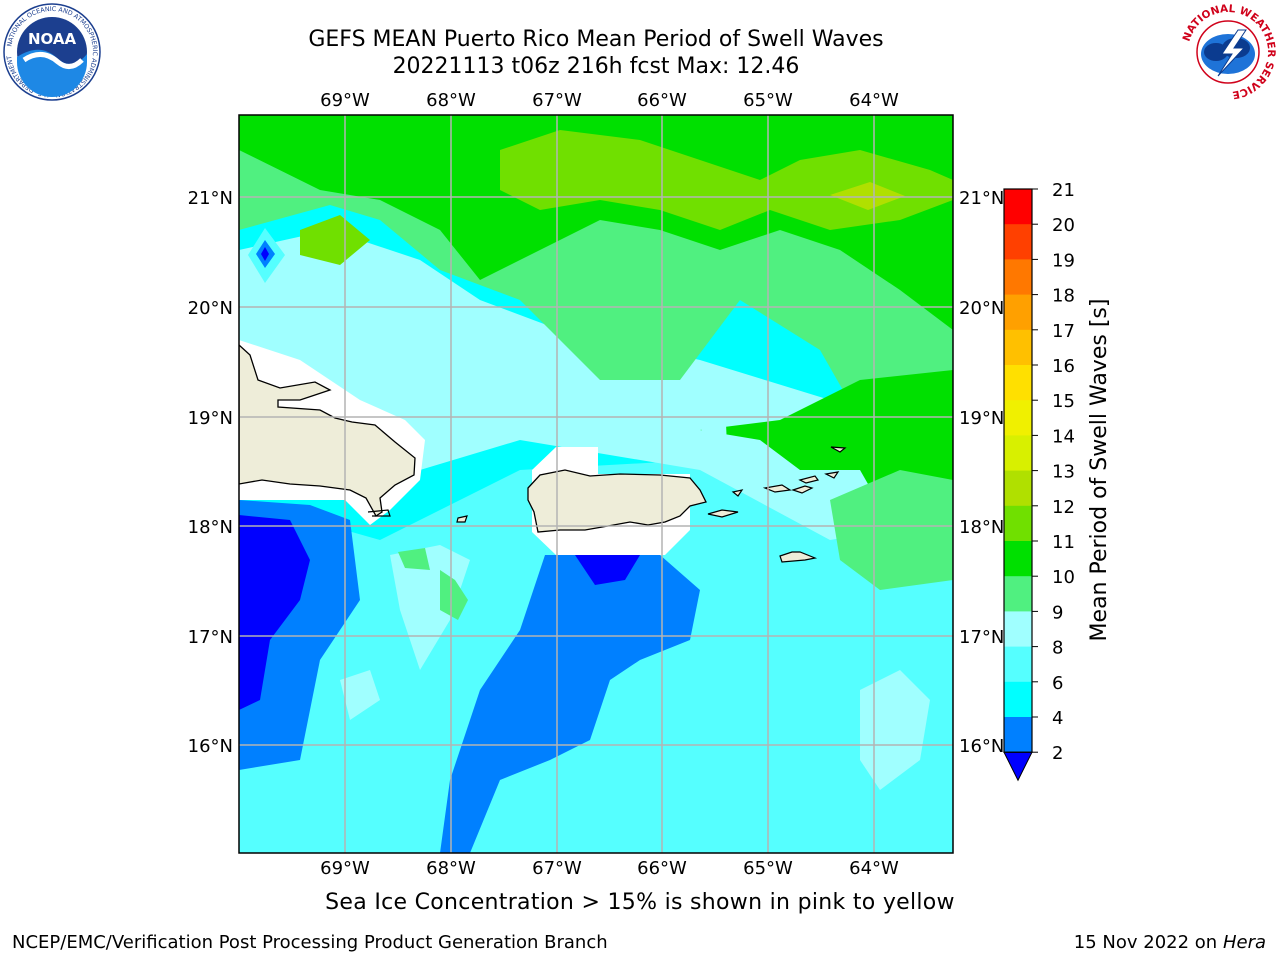  Describe the element at coordinates (345, 868) in the screenshot. I see `lon-label-bottom: 69°W` at that location.